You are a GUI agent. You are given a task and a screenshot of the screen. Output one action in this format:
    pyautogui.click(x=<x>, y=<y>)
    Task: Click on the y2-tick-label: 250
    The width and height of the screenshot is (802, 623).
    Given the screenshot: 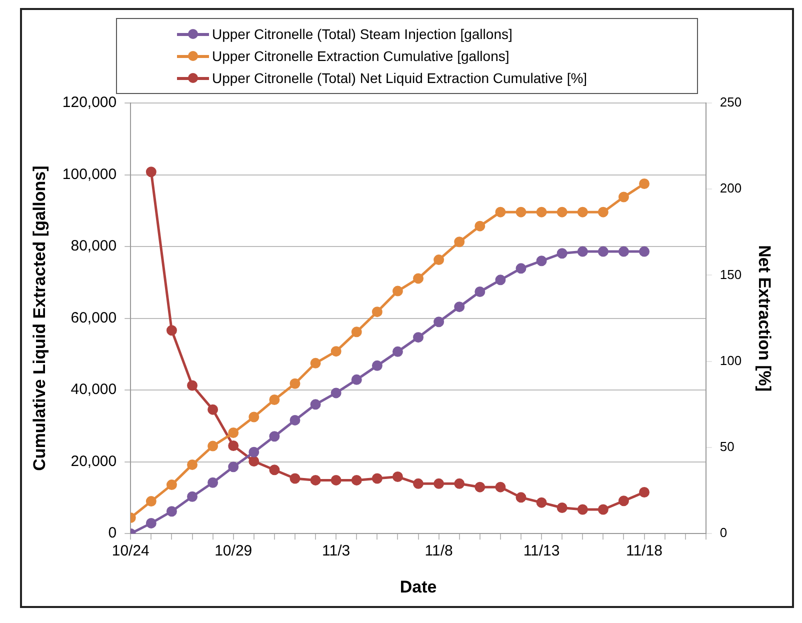 What is the action you would take?
    pyautogui.click(x=731, y=102)
    